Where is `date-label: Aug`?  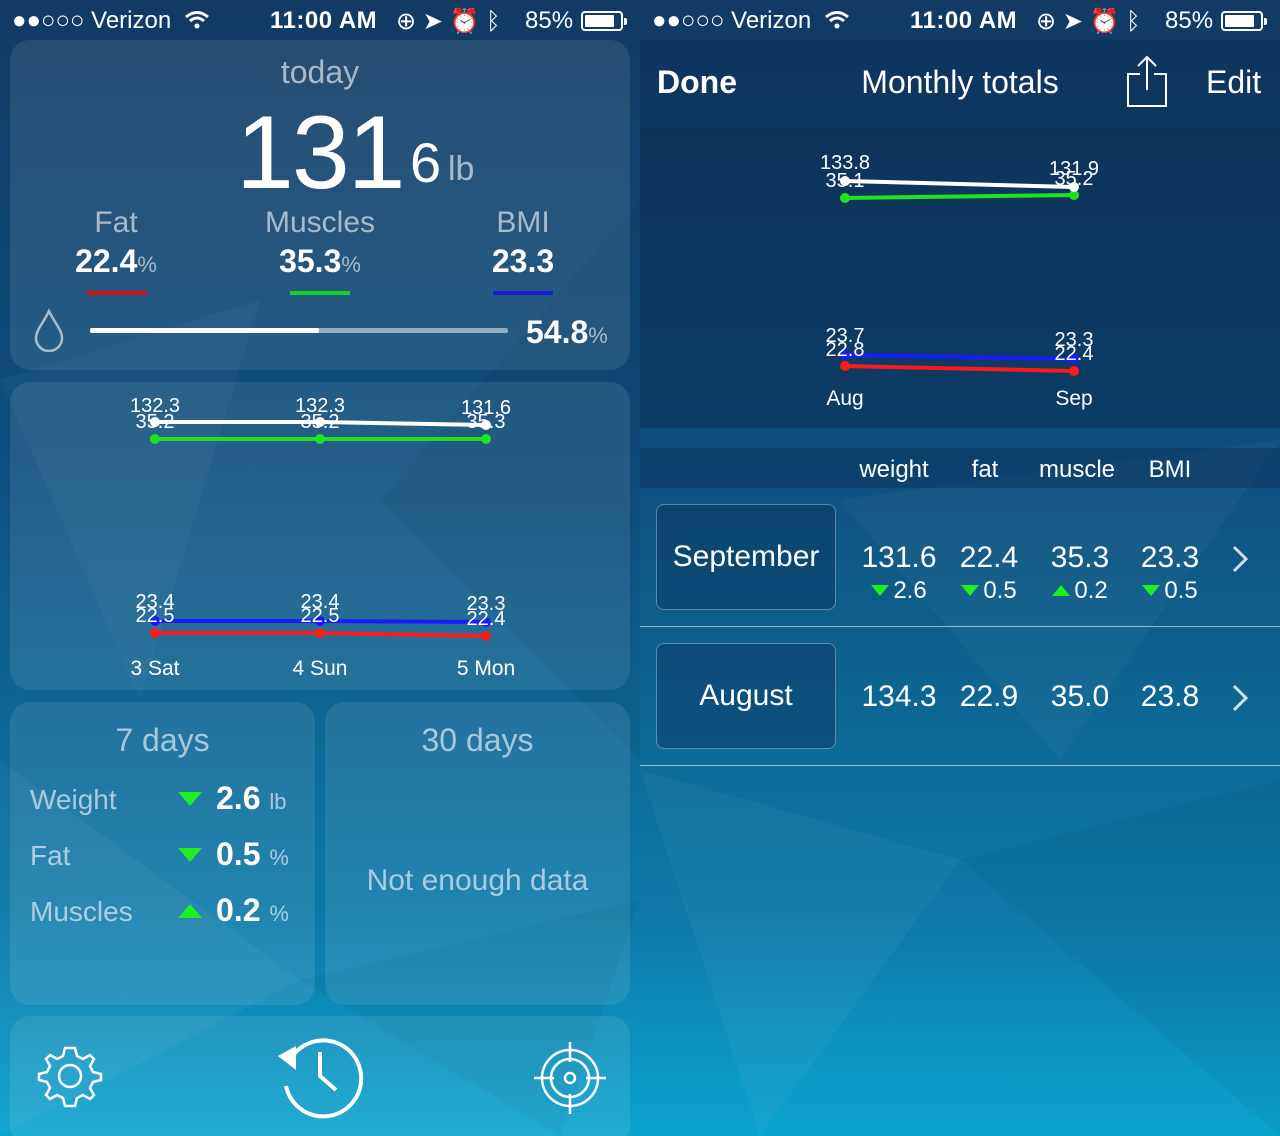
date-label: Aug is located at coordinates (844, 398).